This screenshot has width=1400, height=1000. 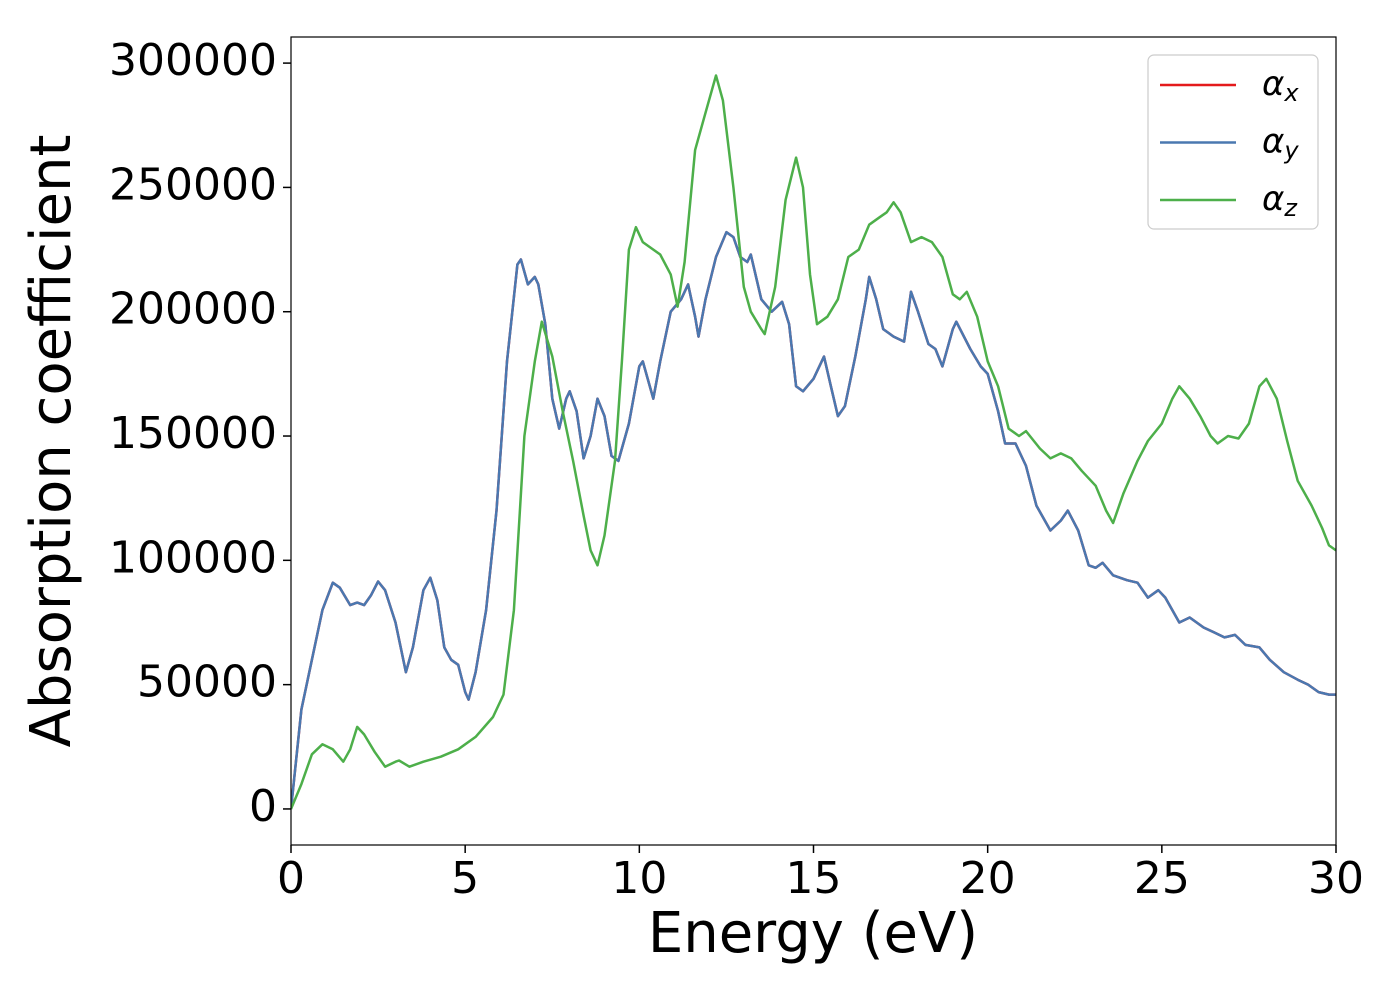 What do you see at coordinates (193, 433) in the screenshot?
I see `y-tick-label: 150000` at bounding box center [193, 433].